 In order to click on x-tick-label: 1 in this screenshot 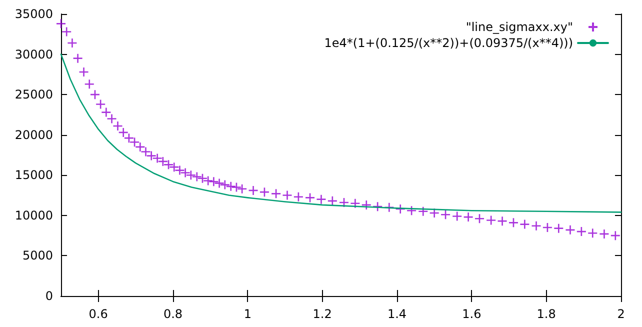, I will do `click(248, 314)`.